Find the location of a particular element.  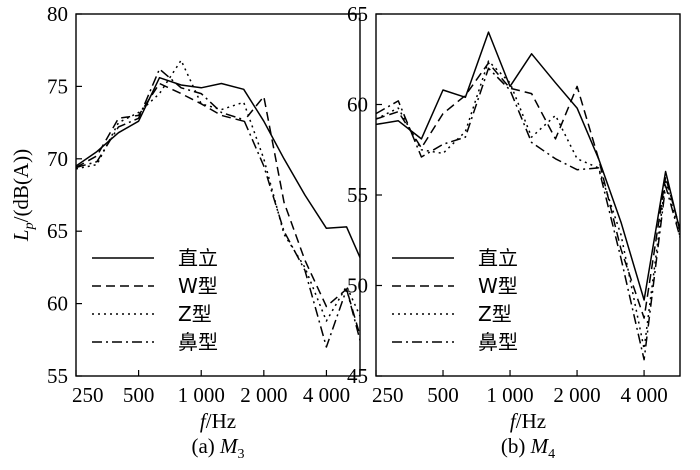

panel-caption: (a) M3 is located at coordinates (217, 448).